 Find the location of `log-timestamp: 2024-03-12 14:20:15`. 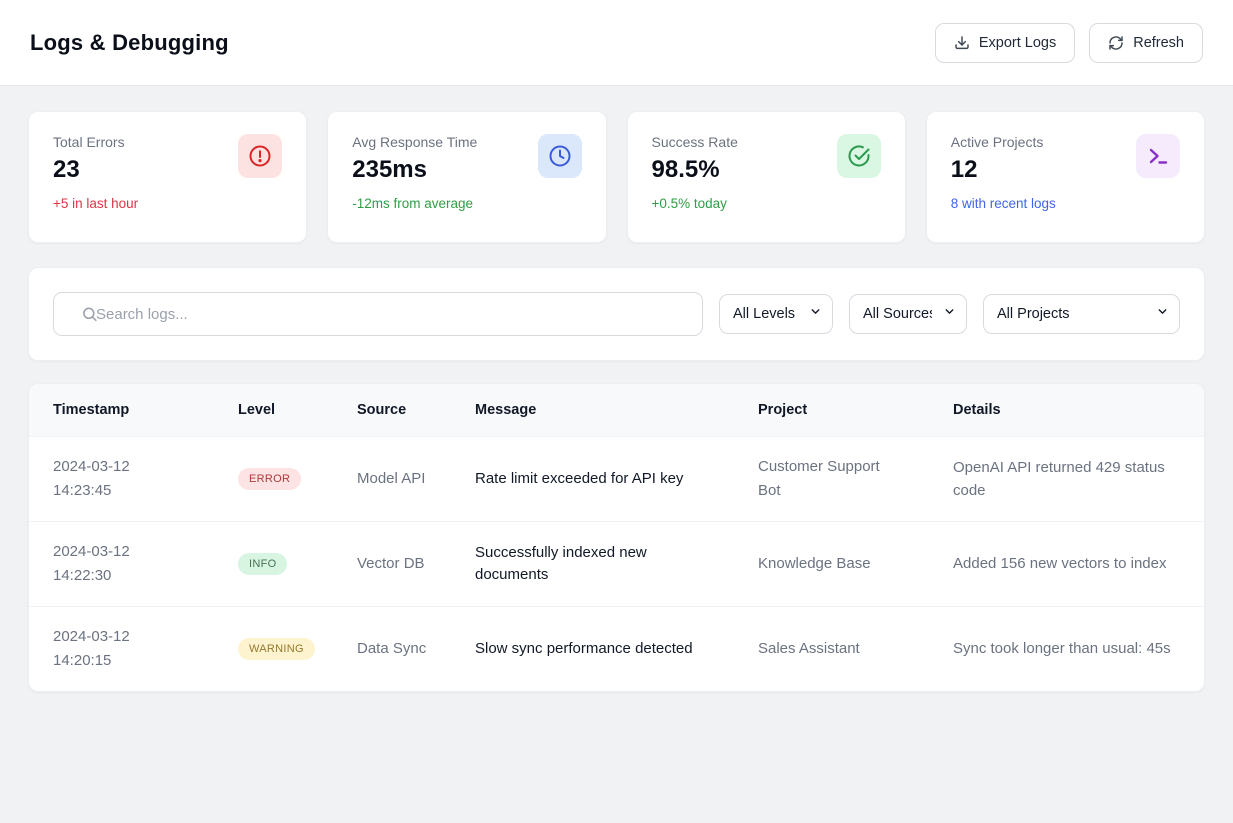

log-timestamp: 2024-03-12 14:20:15 is located at coordinates (91, 648).